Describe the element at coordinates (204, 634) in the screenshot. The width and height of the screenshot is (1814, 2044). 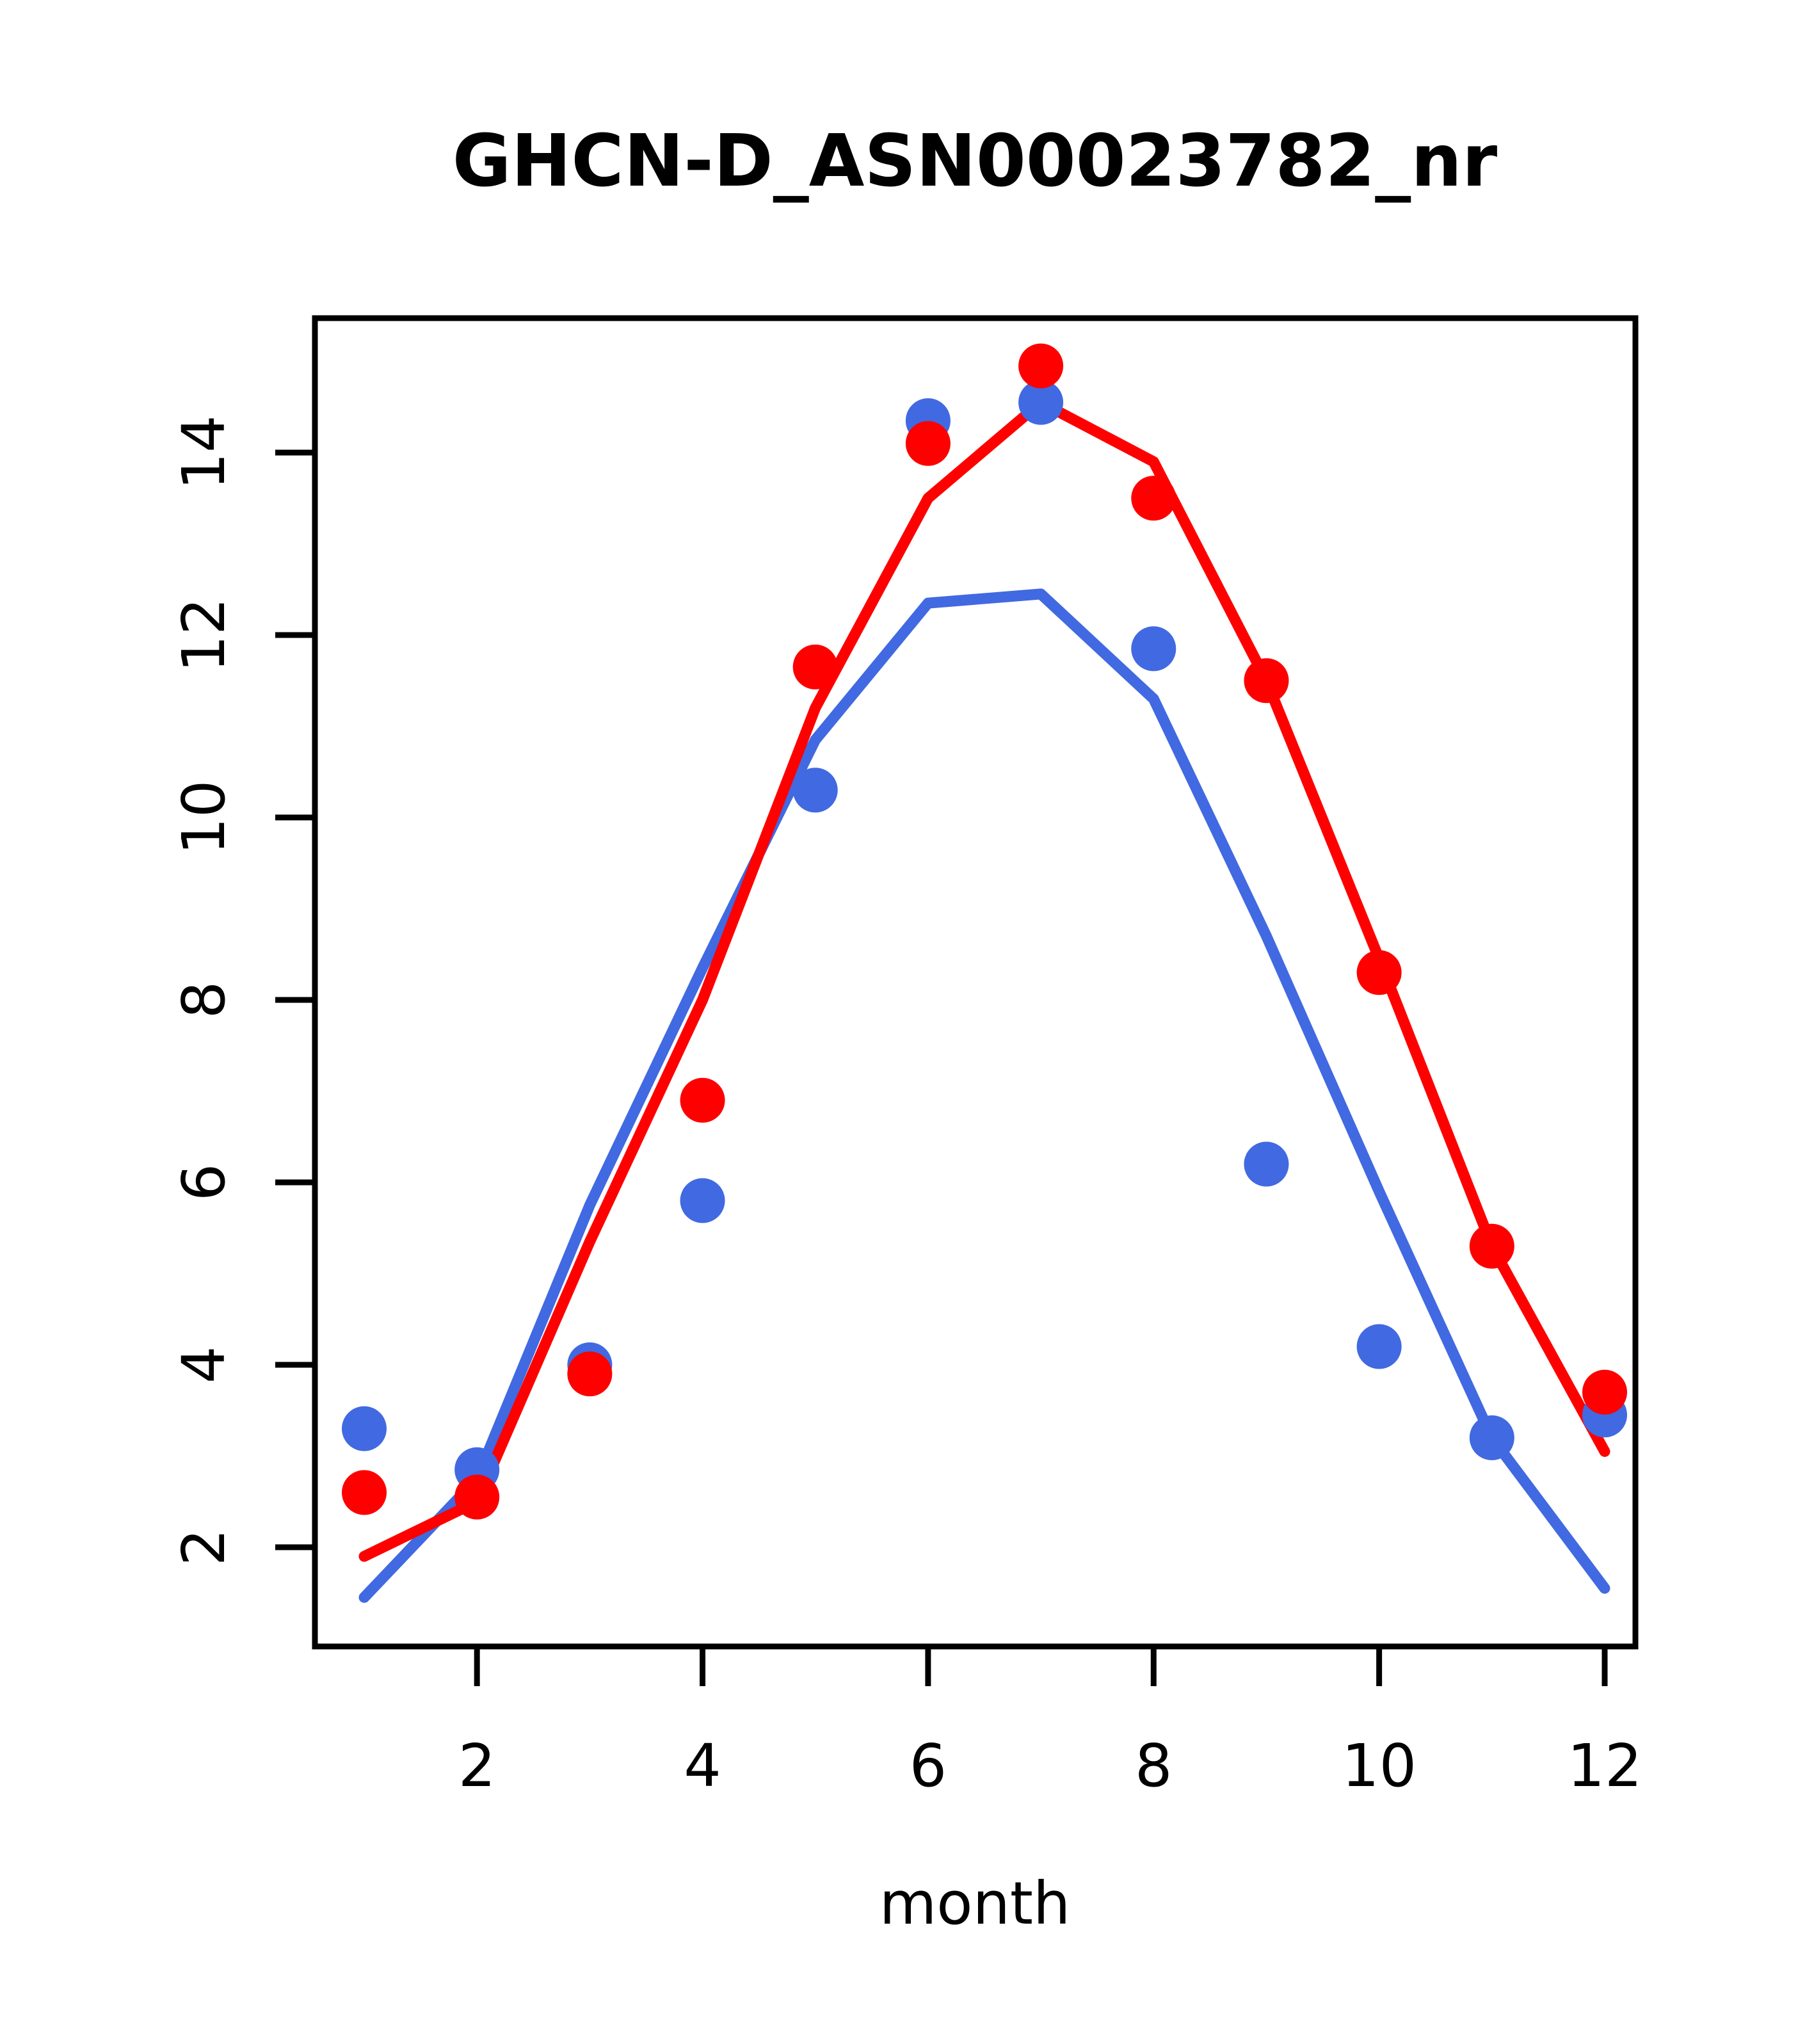
I see `y-tick-label: 12` at that location.